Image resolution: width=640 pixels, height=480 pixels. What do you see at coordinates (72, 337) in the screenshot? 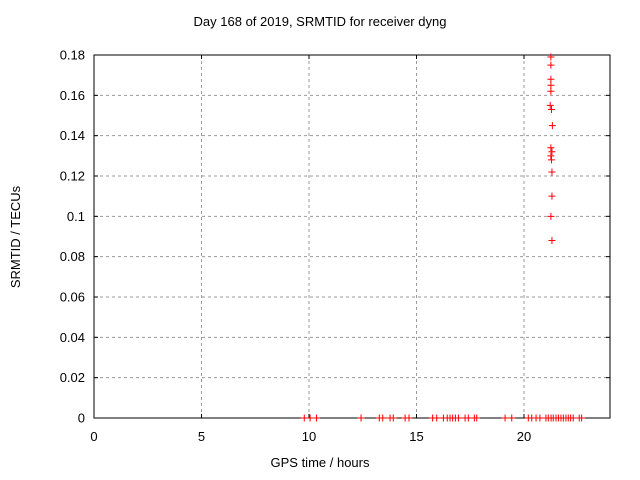
I see `y-tick-label: 0.04` at bounding box center [72, 337].